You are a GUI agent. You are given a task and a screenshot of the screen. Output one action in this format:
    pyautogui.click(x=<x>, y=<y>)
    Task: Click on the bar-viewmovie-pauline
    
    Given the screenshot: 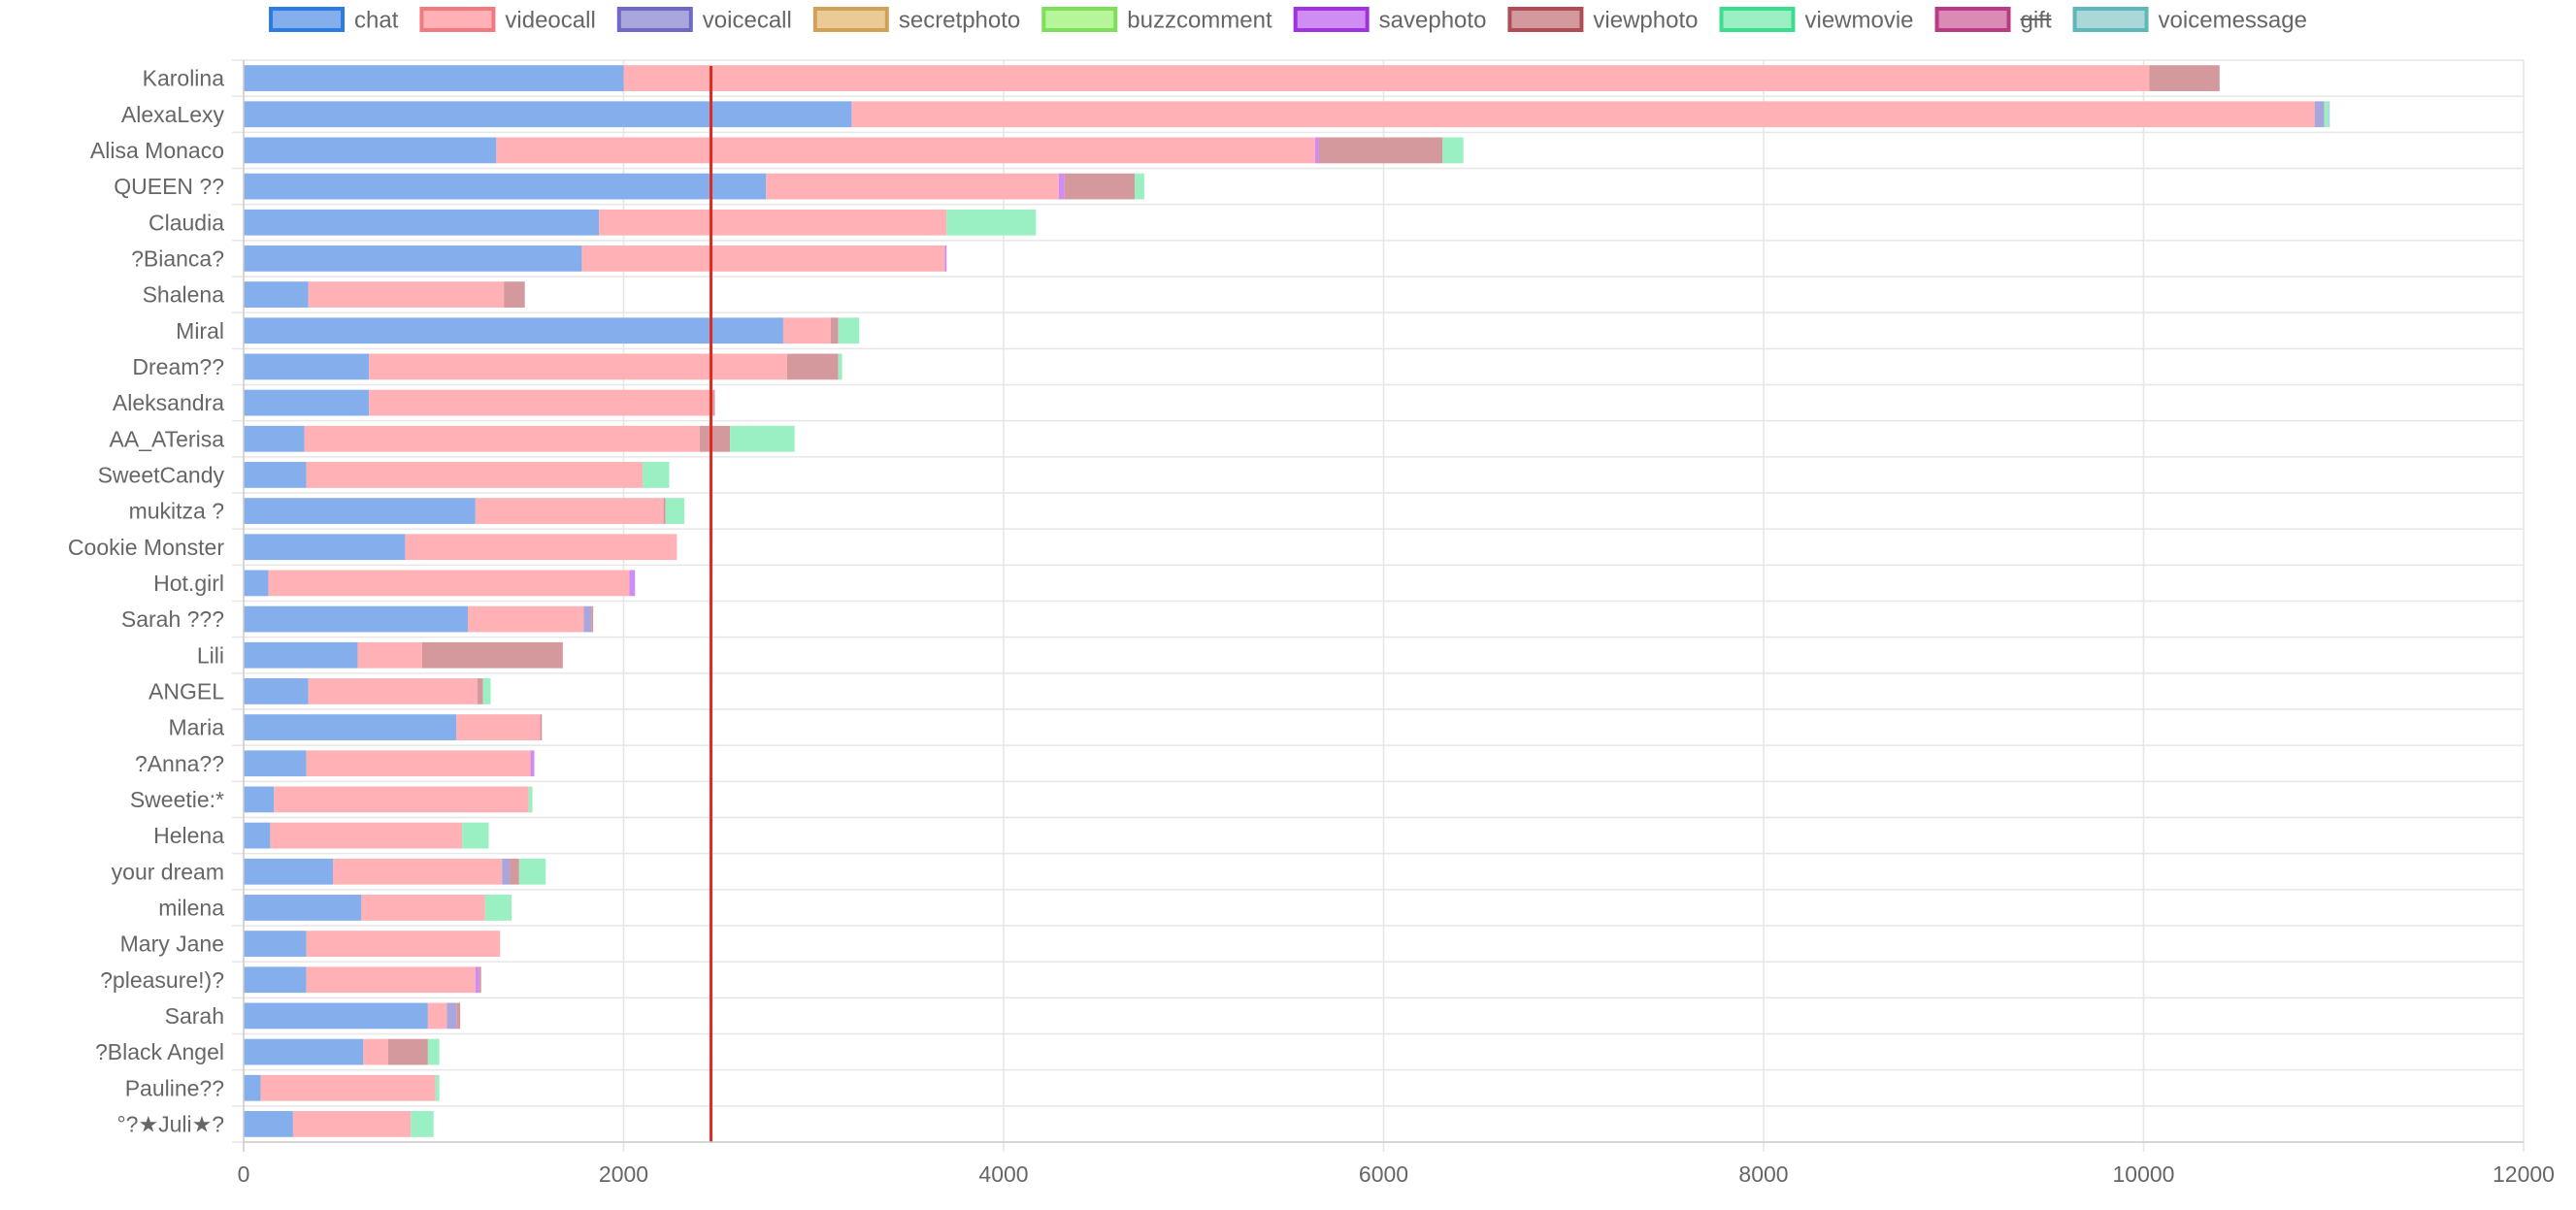 What is the action you would take?
    pyautogui.click(x=437, y=1087)
    